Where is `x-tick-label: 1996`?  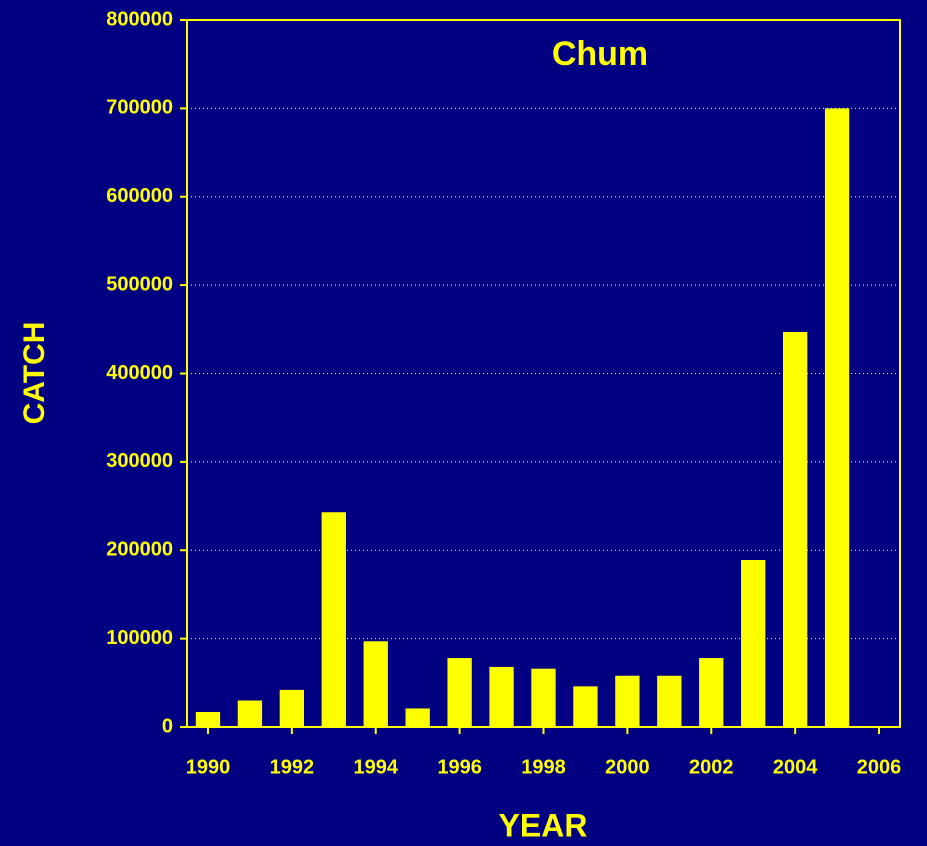 x-tick-label: 1996 is located at coordinates (459, 767).